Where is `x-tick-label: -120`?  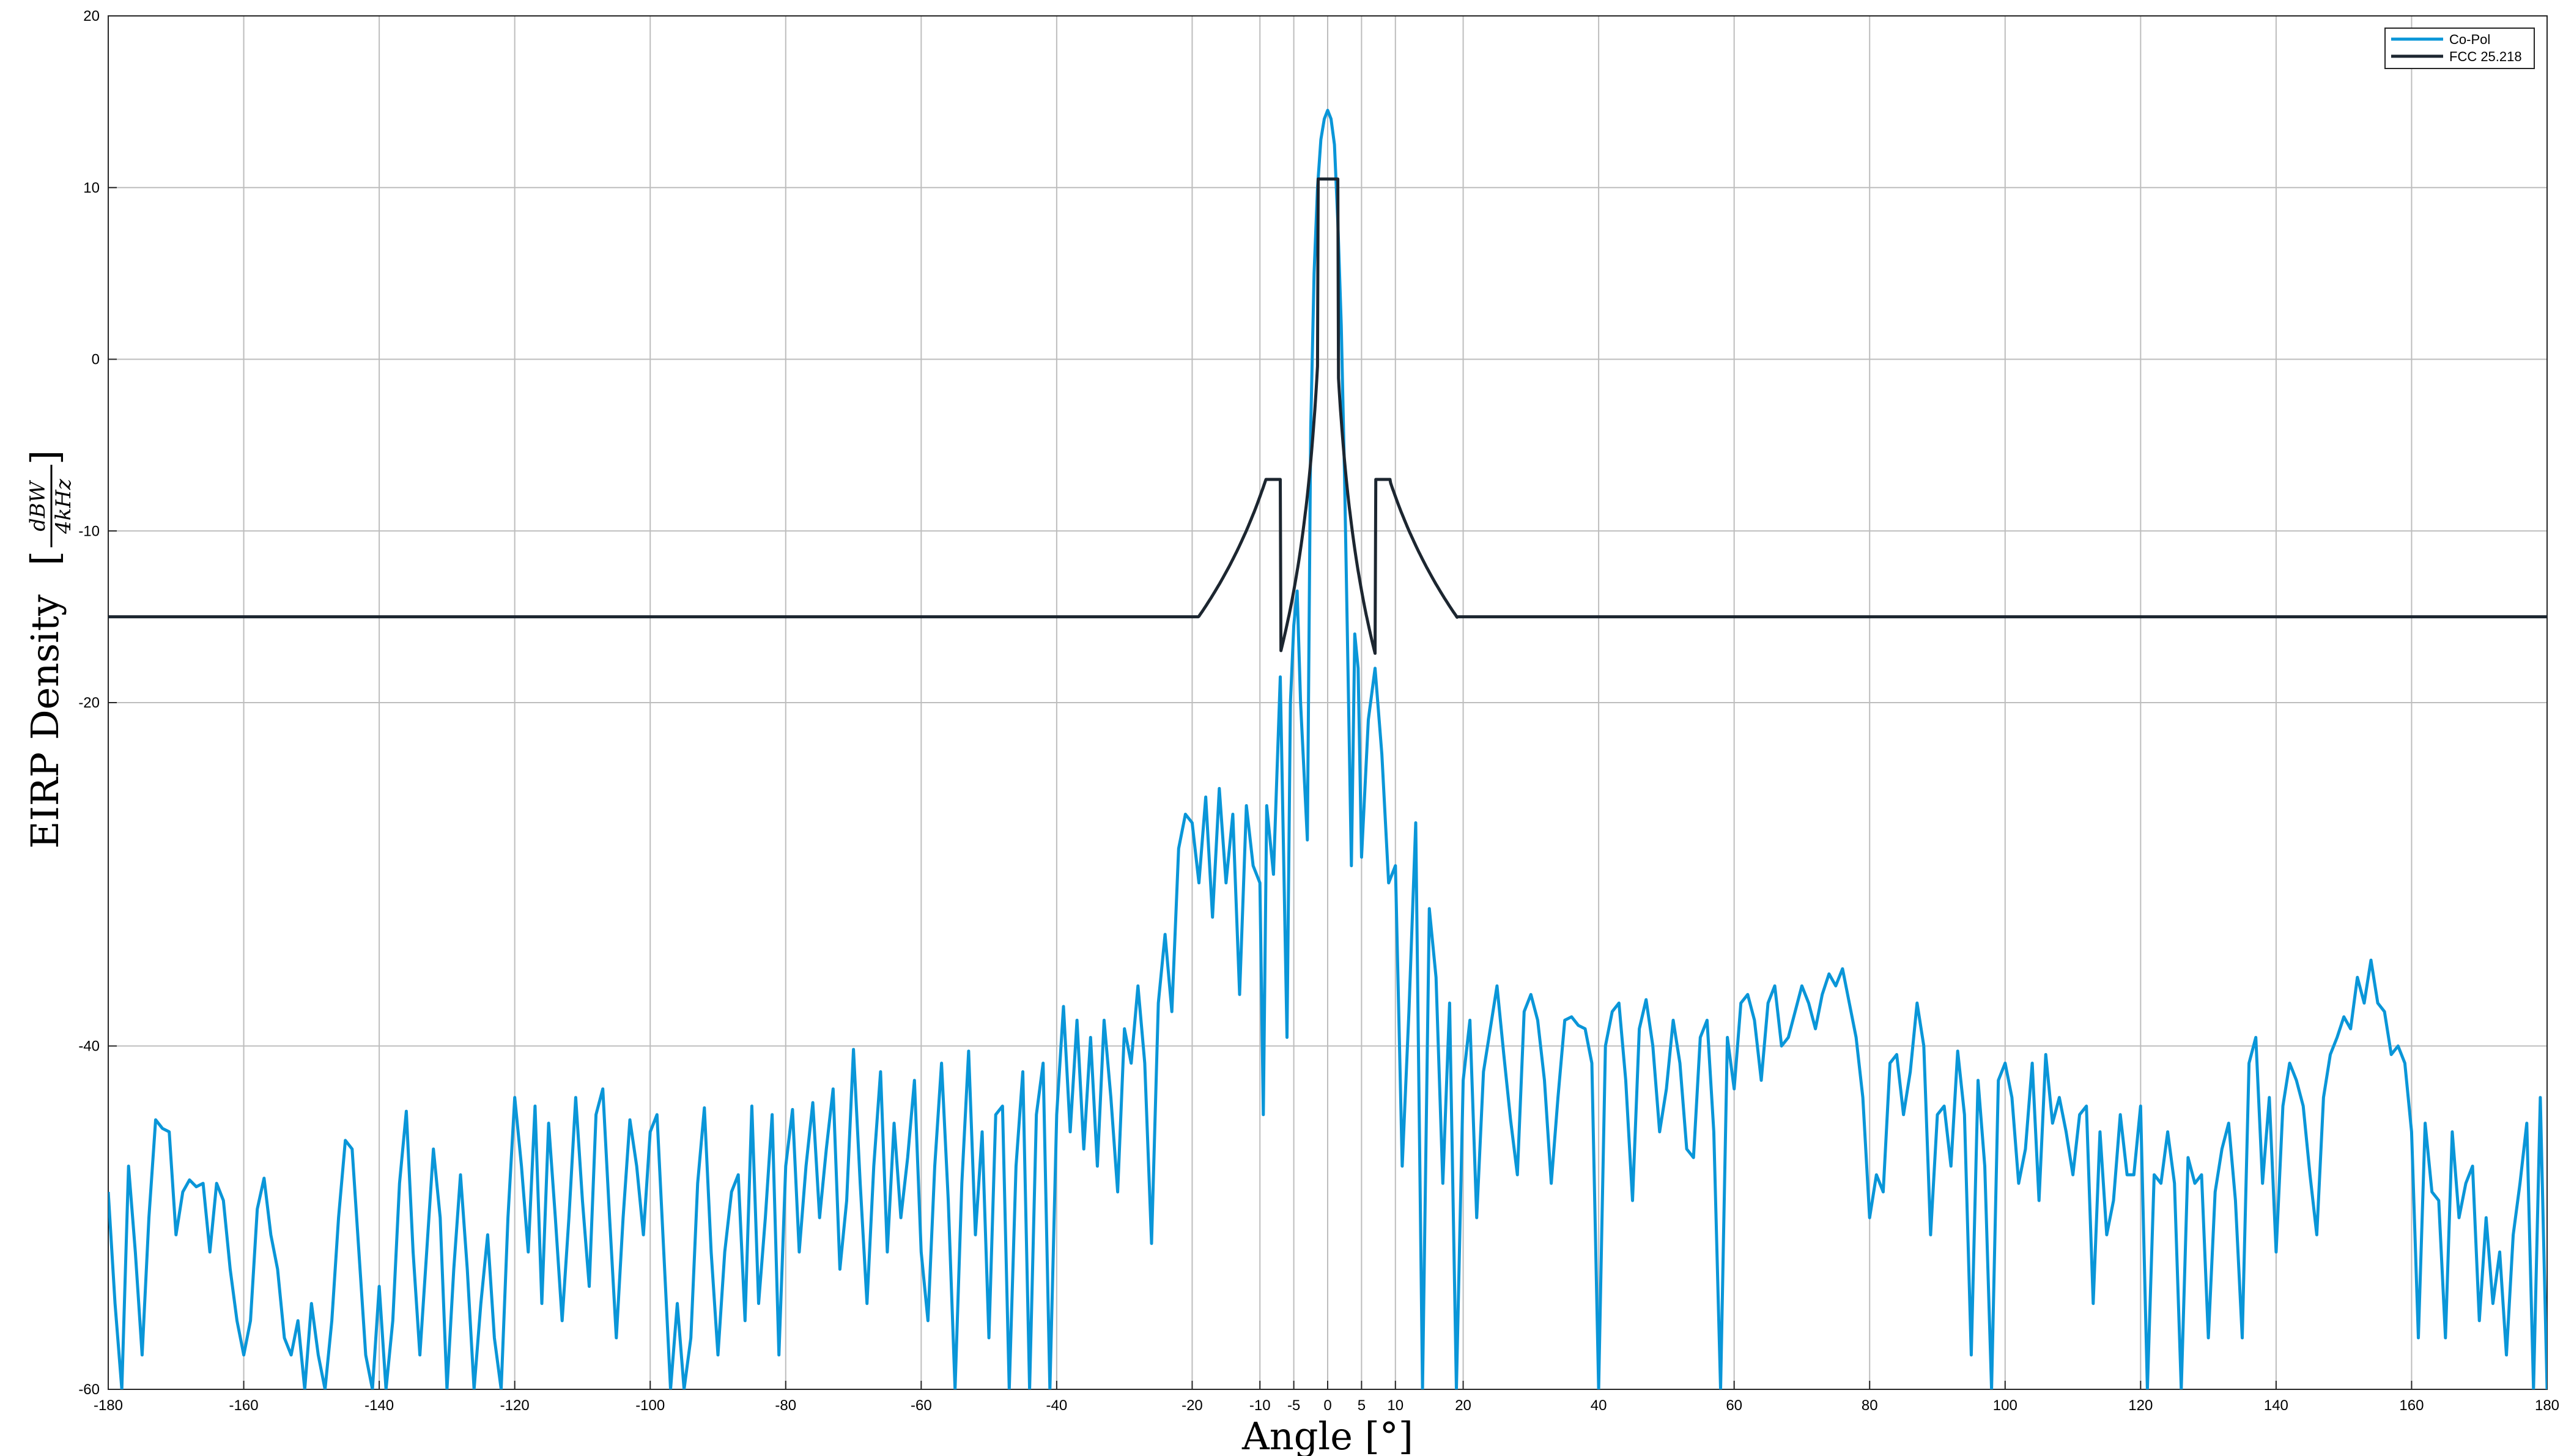
x-tick-label: -120 is located at coordinates (515, 1405).